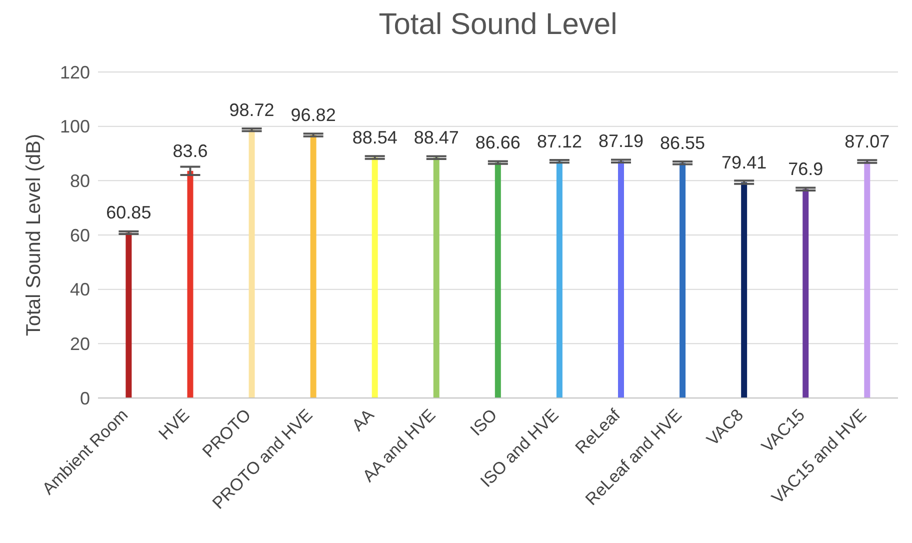  What do you see at coordinates (85, 398) in the screenshot?
I see `y-tick-label: 0` at bounding box center [85, 398].